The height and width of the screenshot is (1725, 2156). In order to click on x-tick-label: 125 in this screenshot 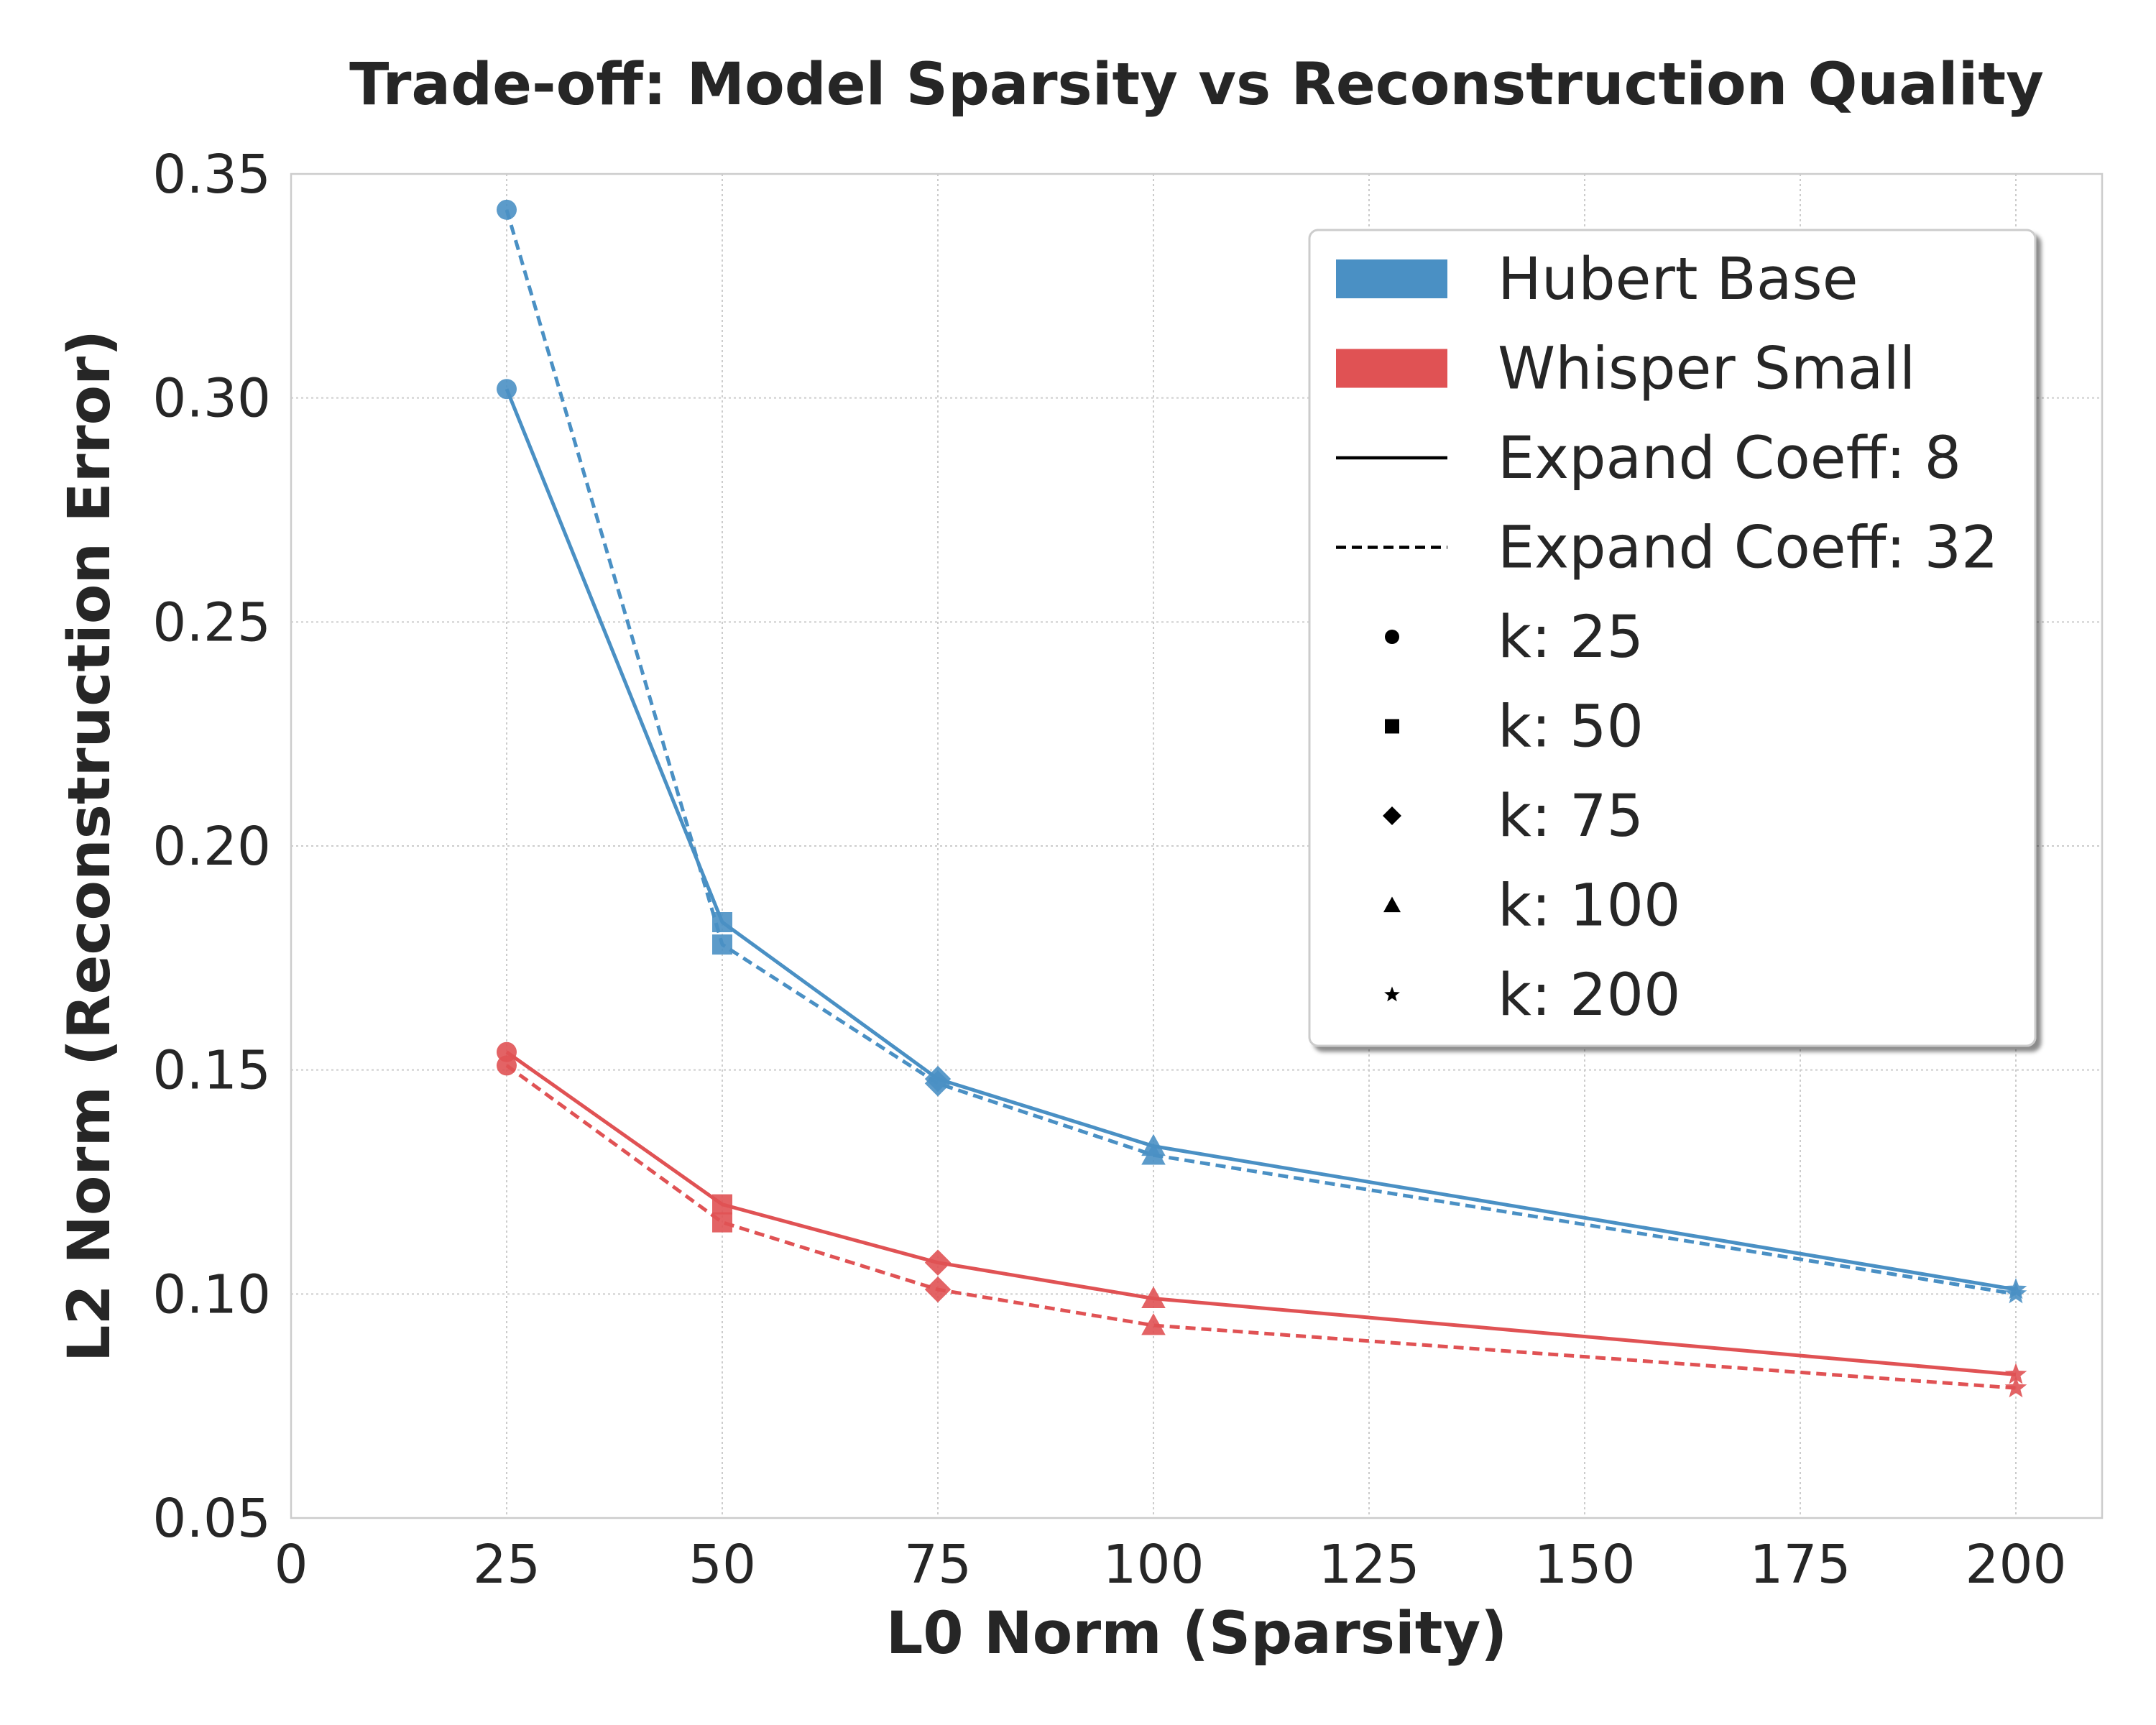, I will do `click(1369, 1565)`.